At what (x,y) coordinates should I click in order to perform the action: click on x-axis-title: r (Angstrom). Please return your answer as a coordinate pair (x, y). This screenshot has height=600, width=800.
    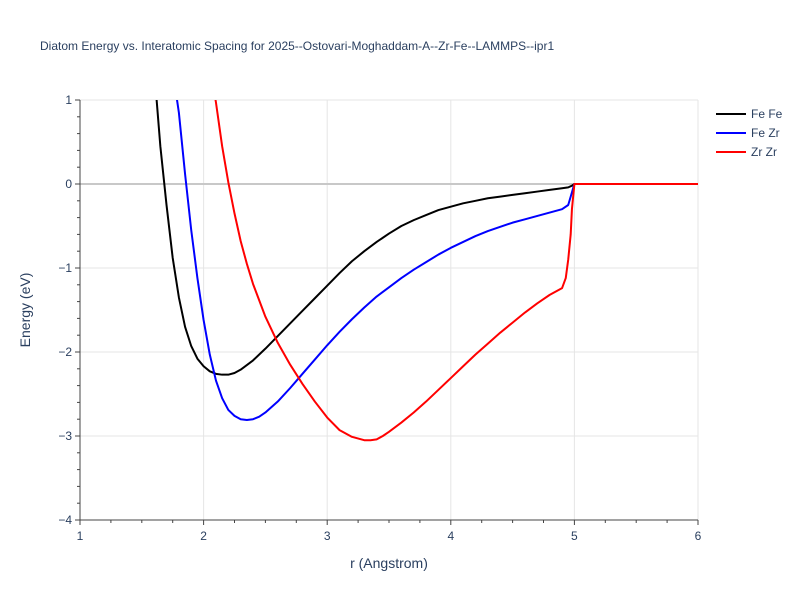
    Looking at the image, I should click on (389, 563).